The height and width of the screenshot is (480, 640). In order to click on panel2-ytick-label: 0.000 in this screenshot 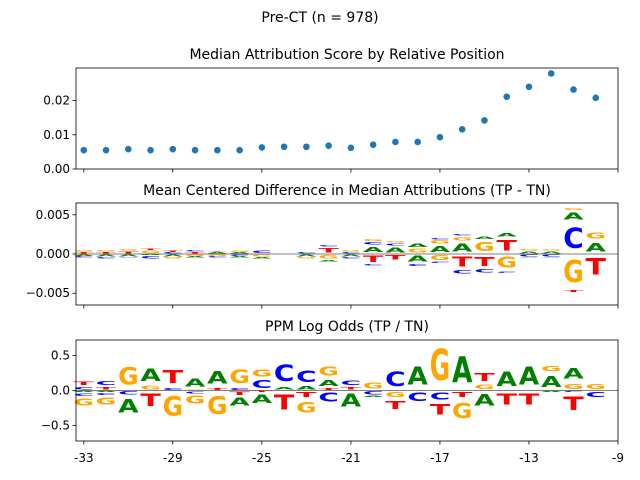, I will do `click(53, 254)`.